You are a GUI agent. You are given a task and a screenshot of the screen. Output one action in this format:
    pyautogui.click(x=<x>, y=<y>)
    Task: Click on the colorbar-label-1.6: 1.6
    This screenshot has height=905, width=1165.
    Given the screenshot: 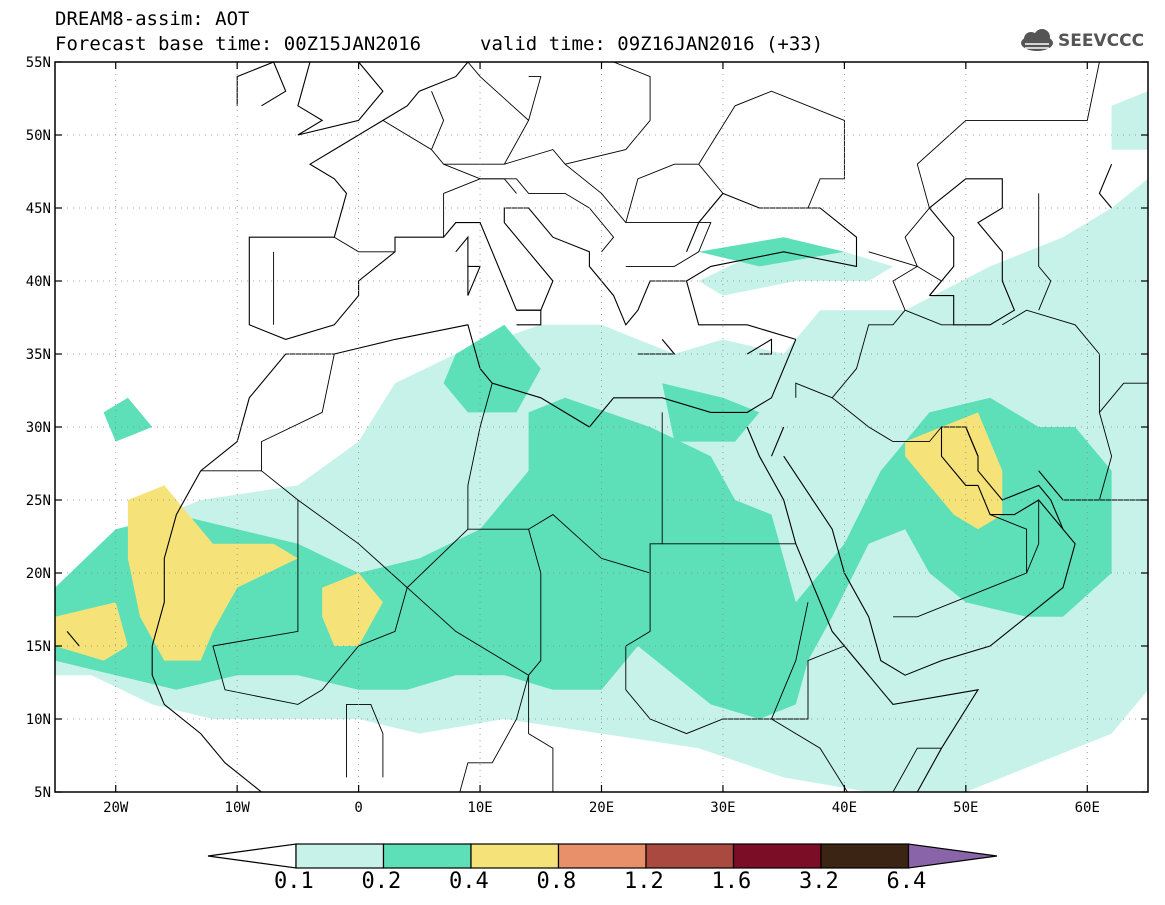 What is the action you would take?
    pyautogui.click(x=731, y=881)
    